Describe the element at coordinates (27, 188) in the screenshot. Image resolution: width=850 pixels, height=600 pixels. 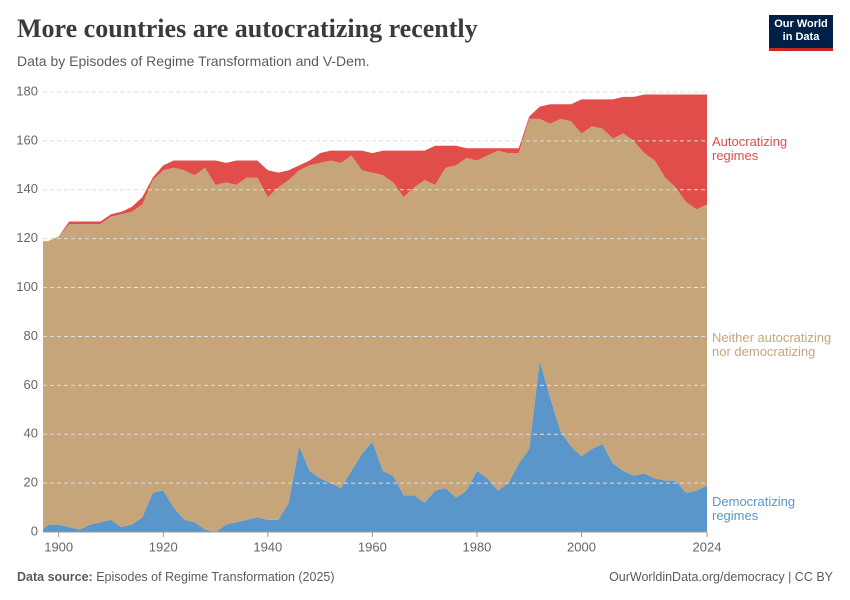
I see `y-tick-label: 140` at that location.